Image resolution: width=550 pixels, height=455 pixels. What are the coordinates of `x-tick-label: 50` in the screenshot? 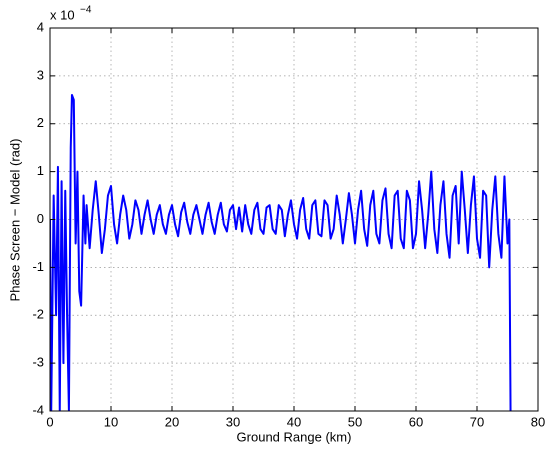 It's located at (355, 421).